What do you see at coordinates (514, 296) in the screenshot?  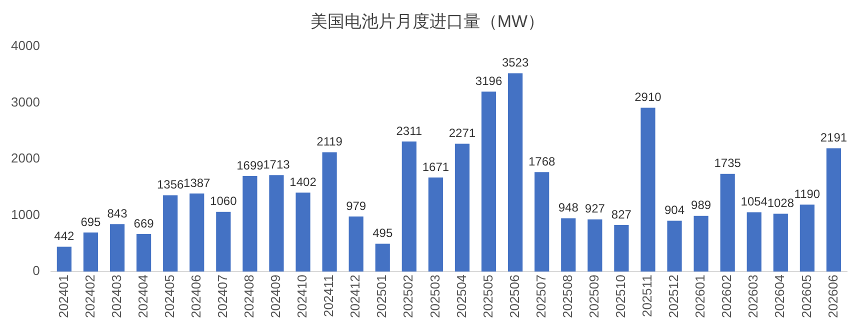 I see `x-tick-label: 202506` at bounding box center [514, 296].